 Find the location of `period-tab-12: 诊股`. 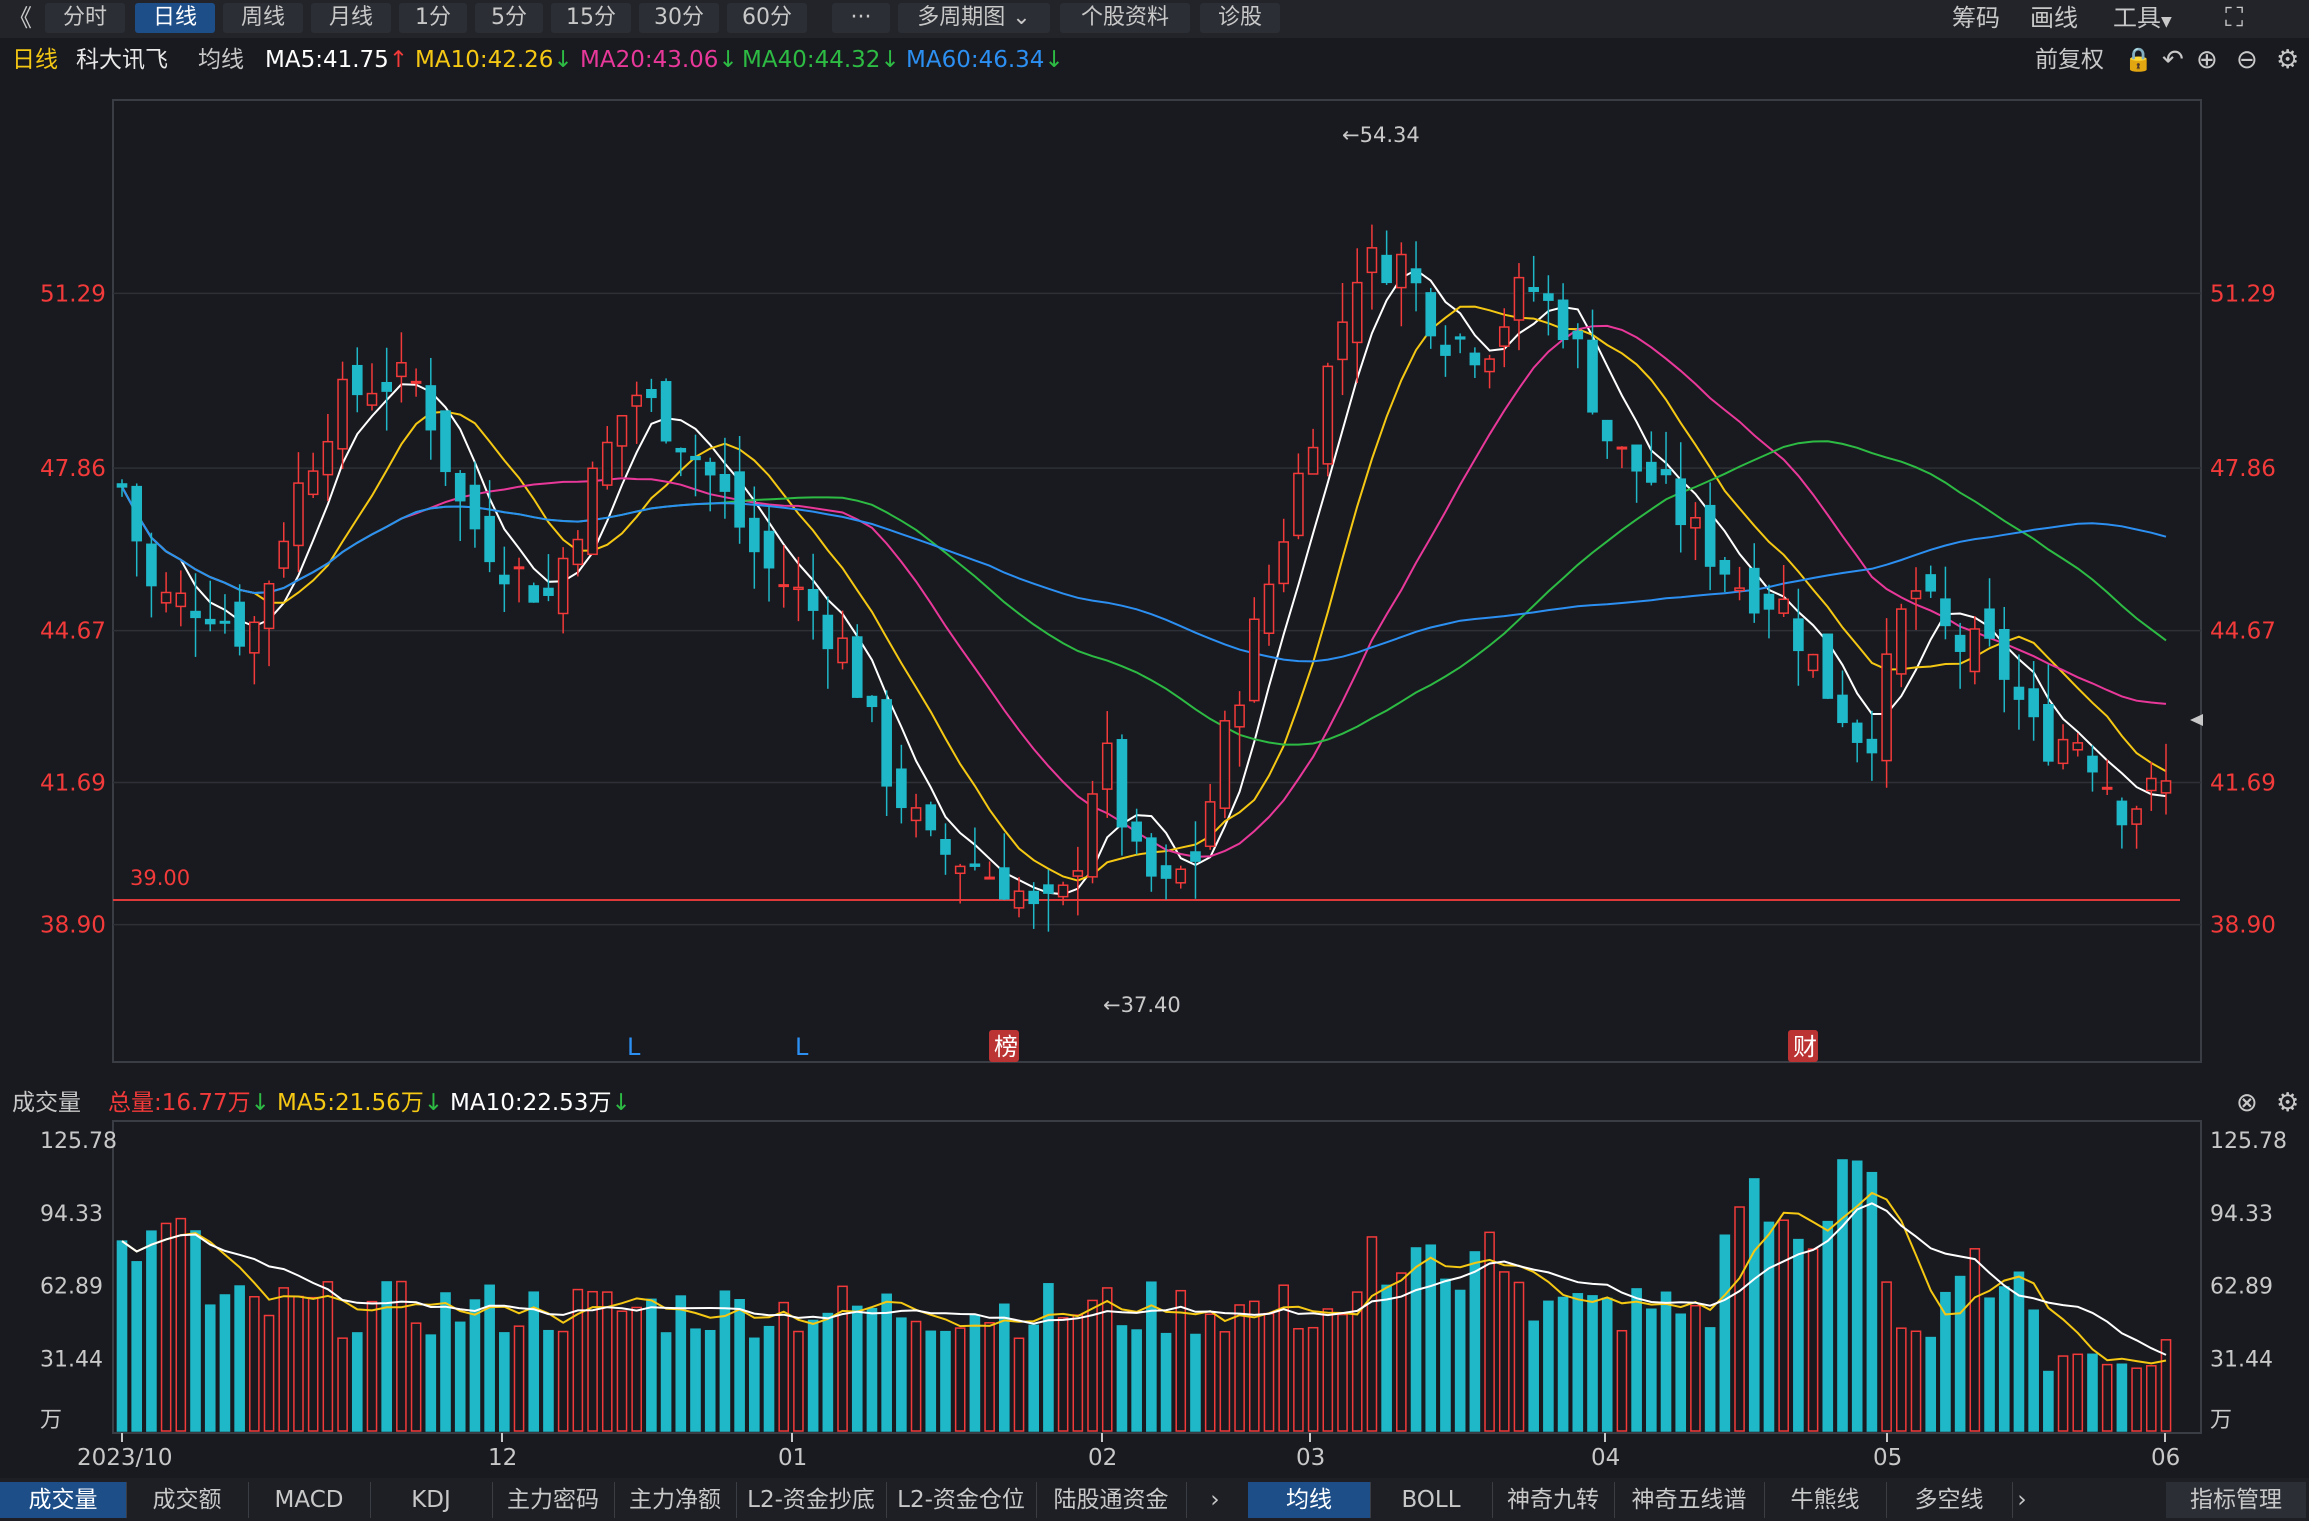

period-tab-12: 诊股 is located at coordinates (1240, 18).